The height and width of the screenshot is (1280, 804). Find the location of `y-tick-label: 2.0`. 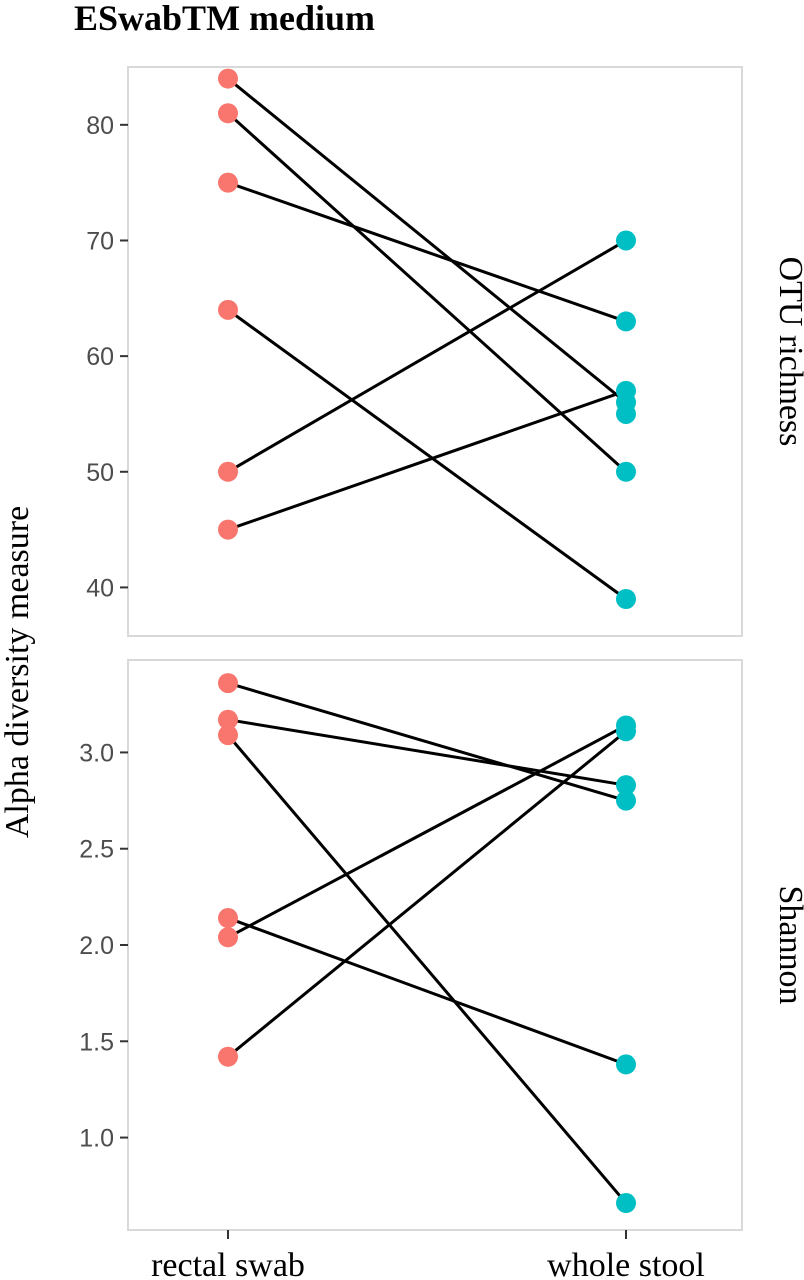

y-tick-label: 2.0 is located at coordinates (96, 946).